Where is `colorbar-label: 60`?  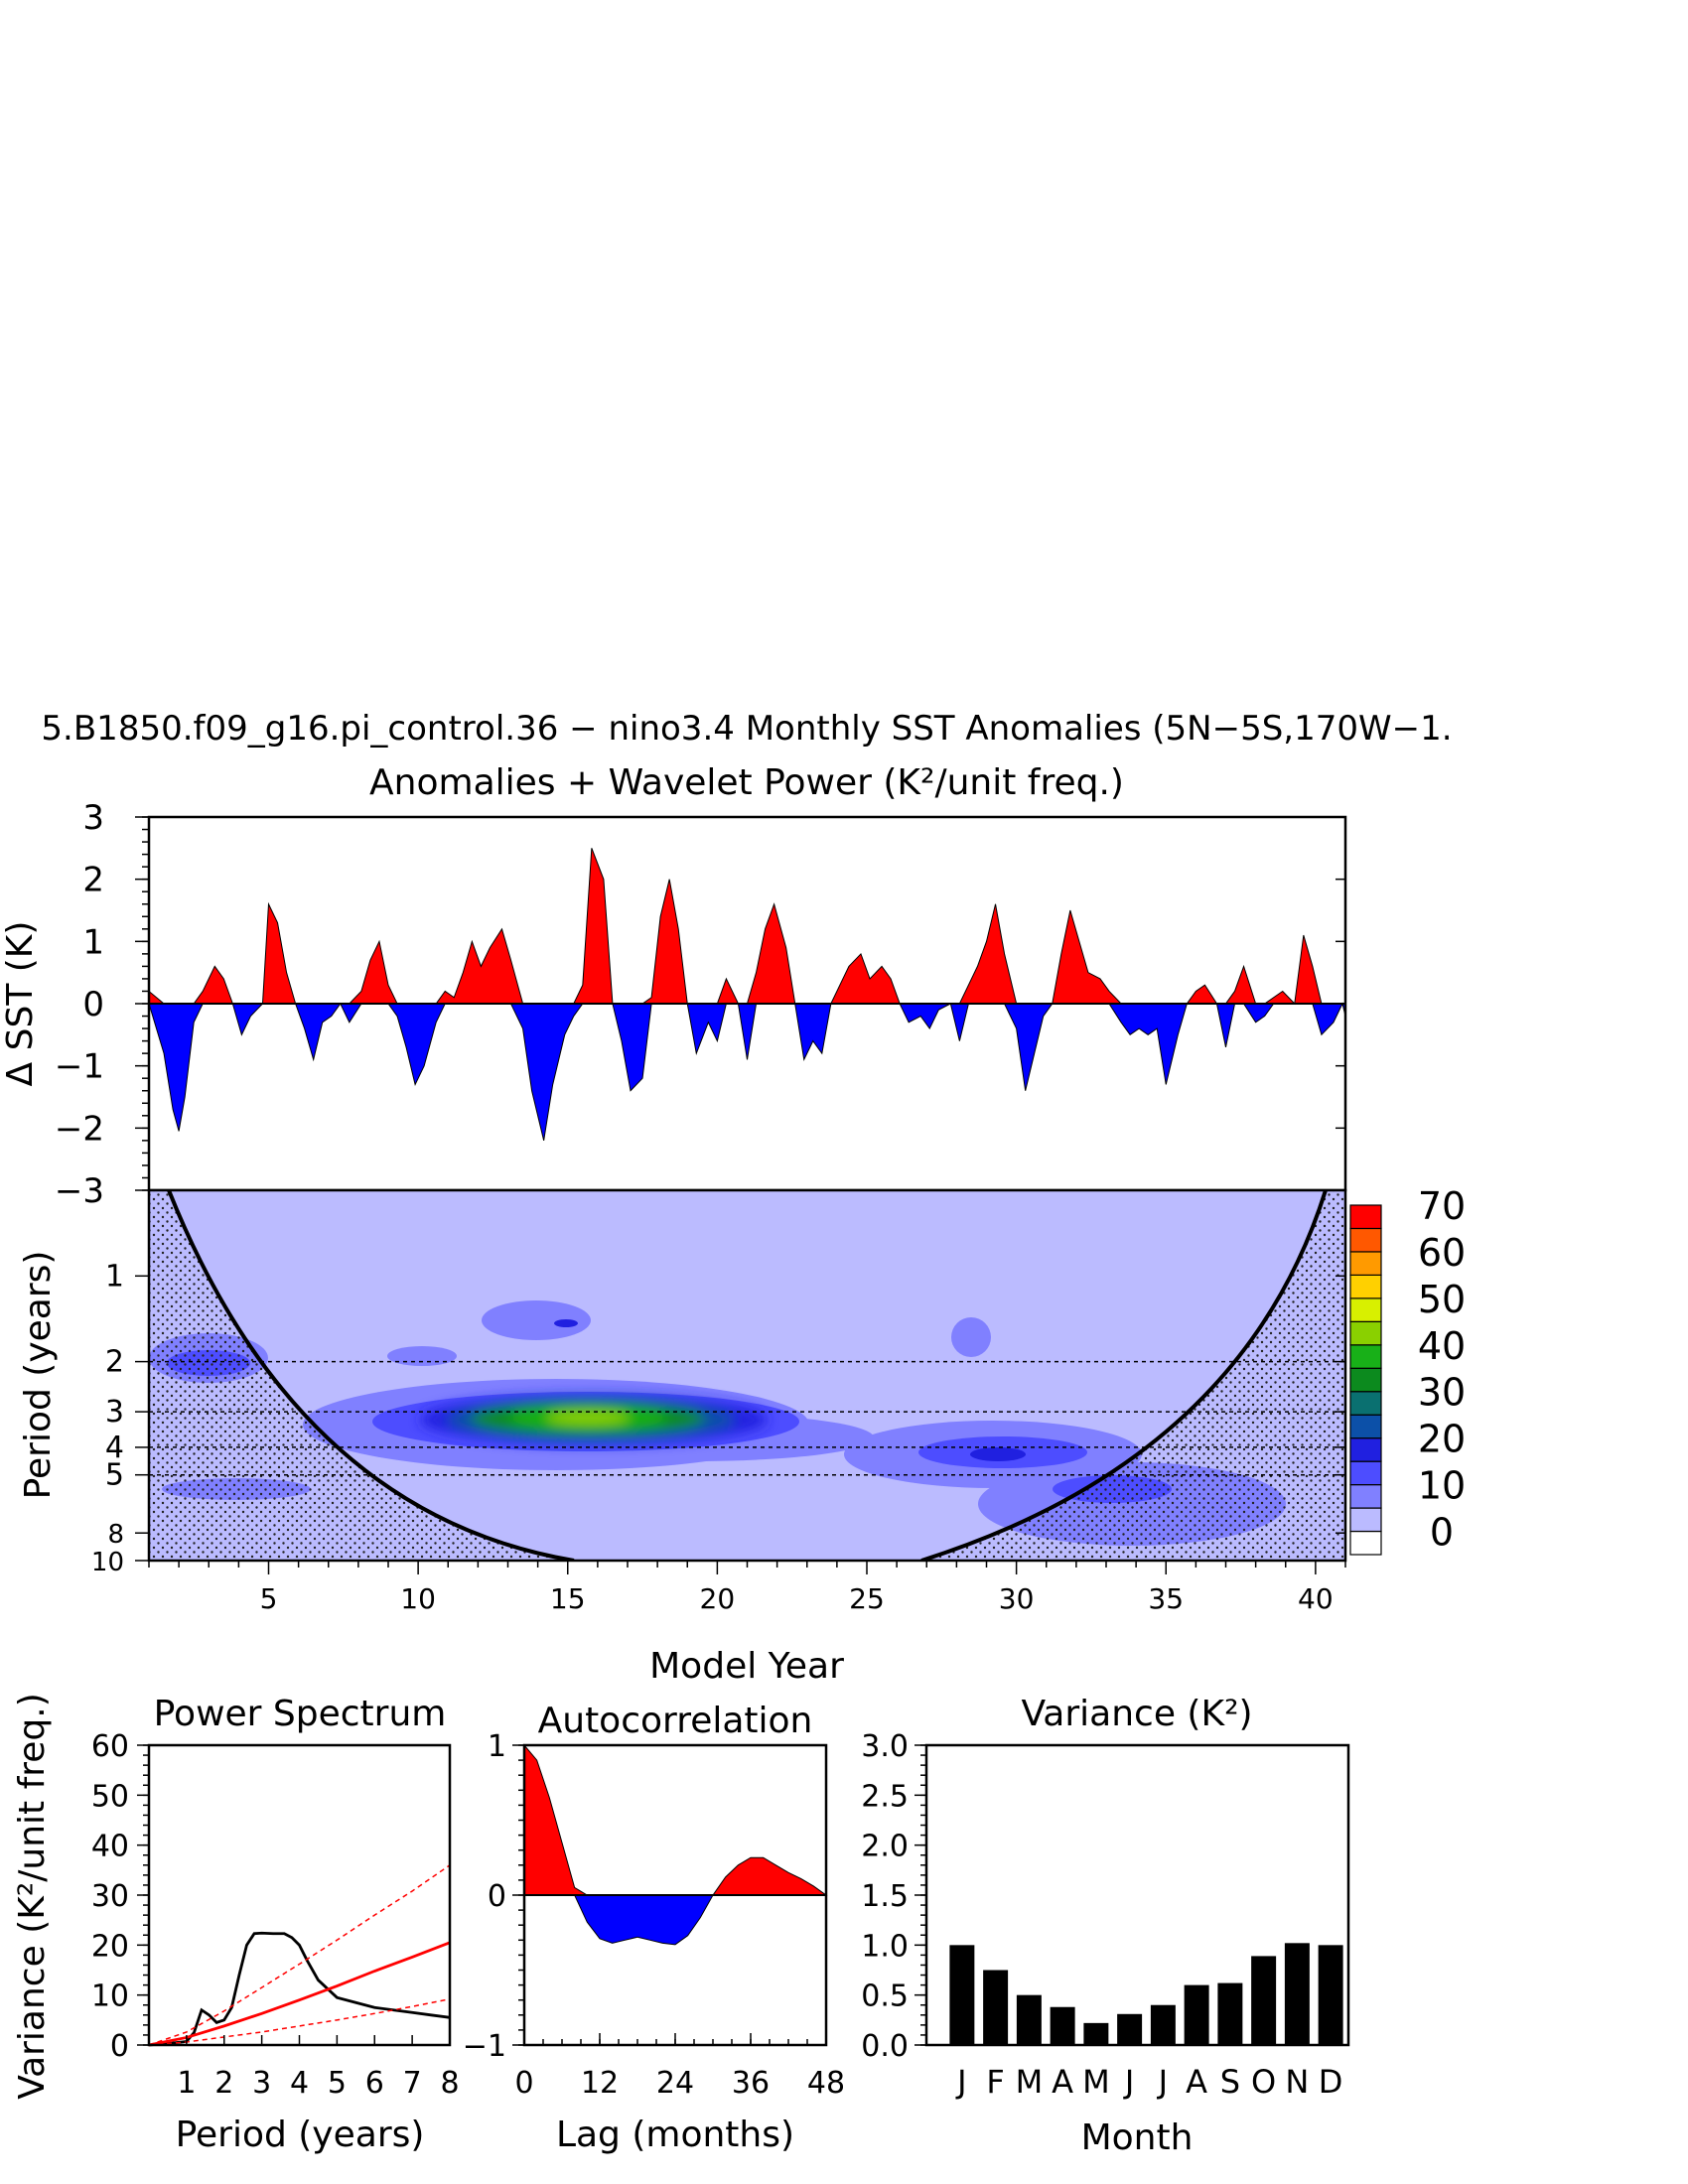 colorbar-label: 60 is located at coordinates (1442, 1253).